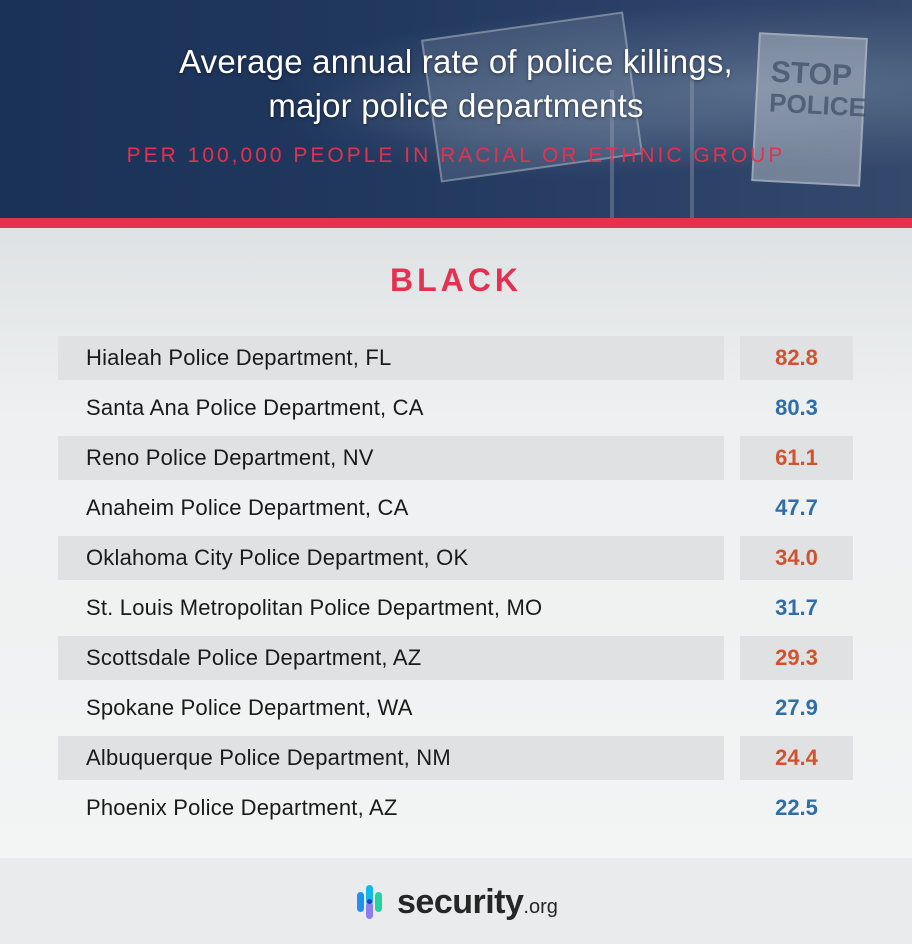  Describe the element at coordinates (540, 906) in the screenshot. I see `logo-tld-text: .org` at that location.